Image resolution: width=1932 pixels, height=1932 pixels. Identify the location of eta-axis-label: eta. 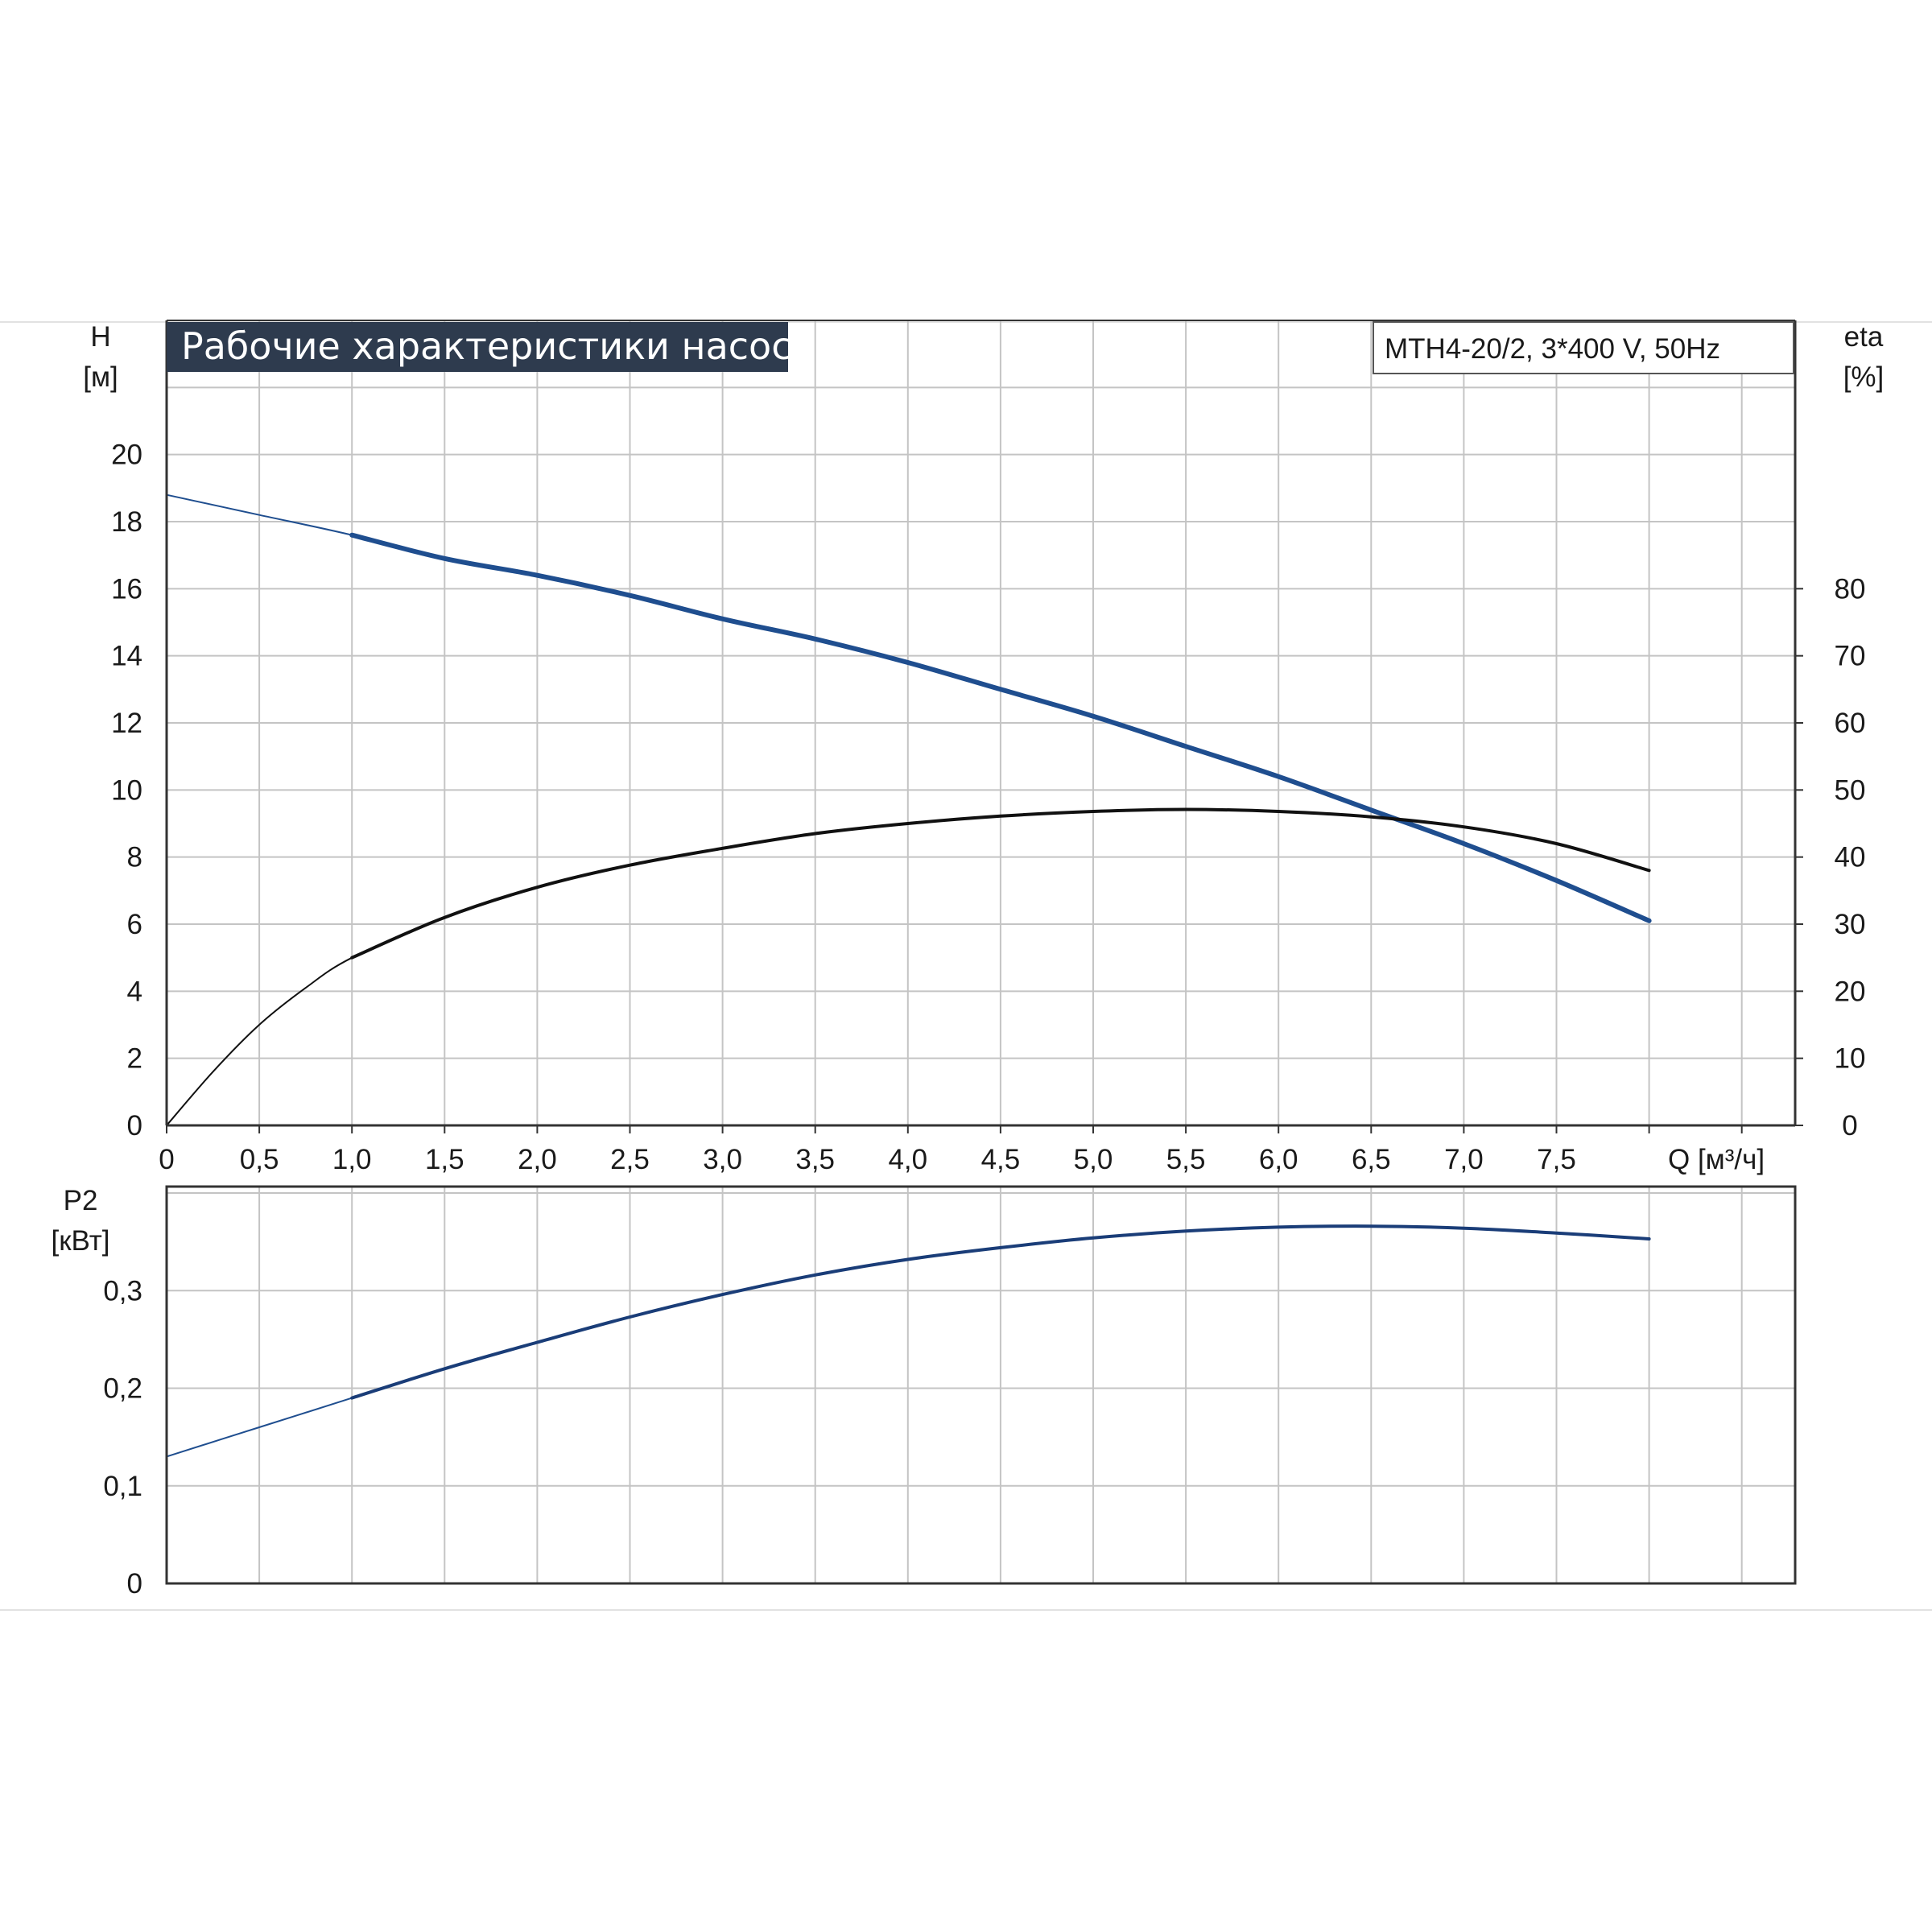
(1864, 337).